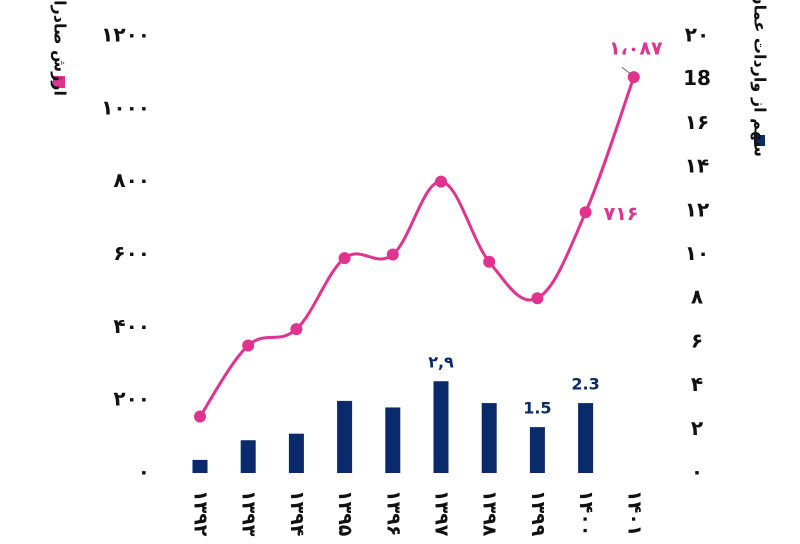 Image resolution: width=800 pixels, height=544 pixels. I want to click on x-tick-label: ۱۳۹۳, so click(249, 513).